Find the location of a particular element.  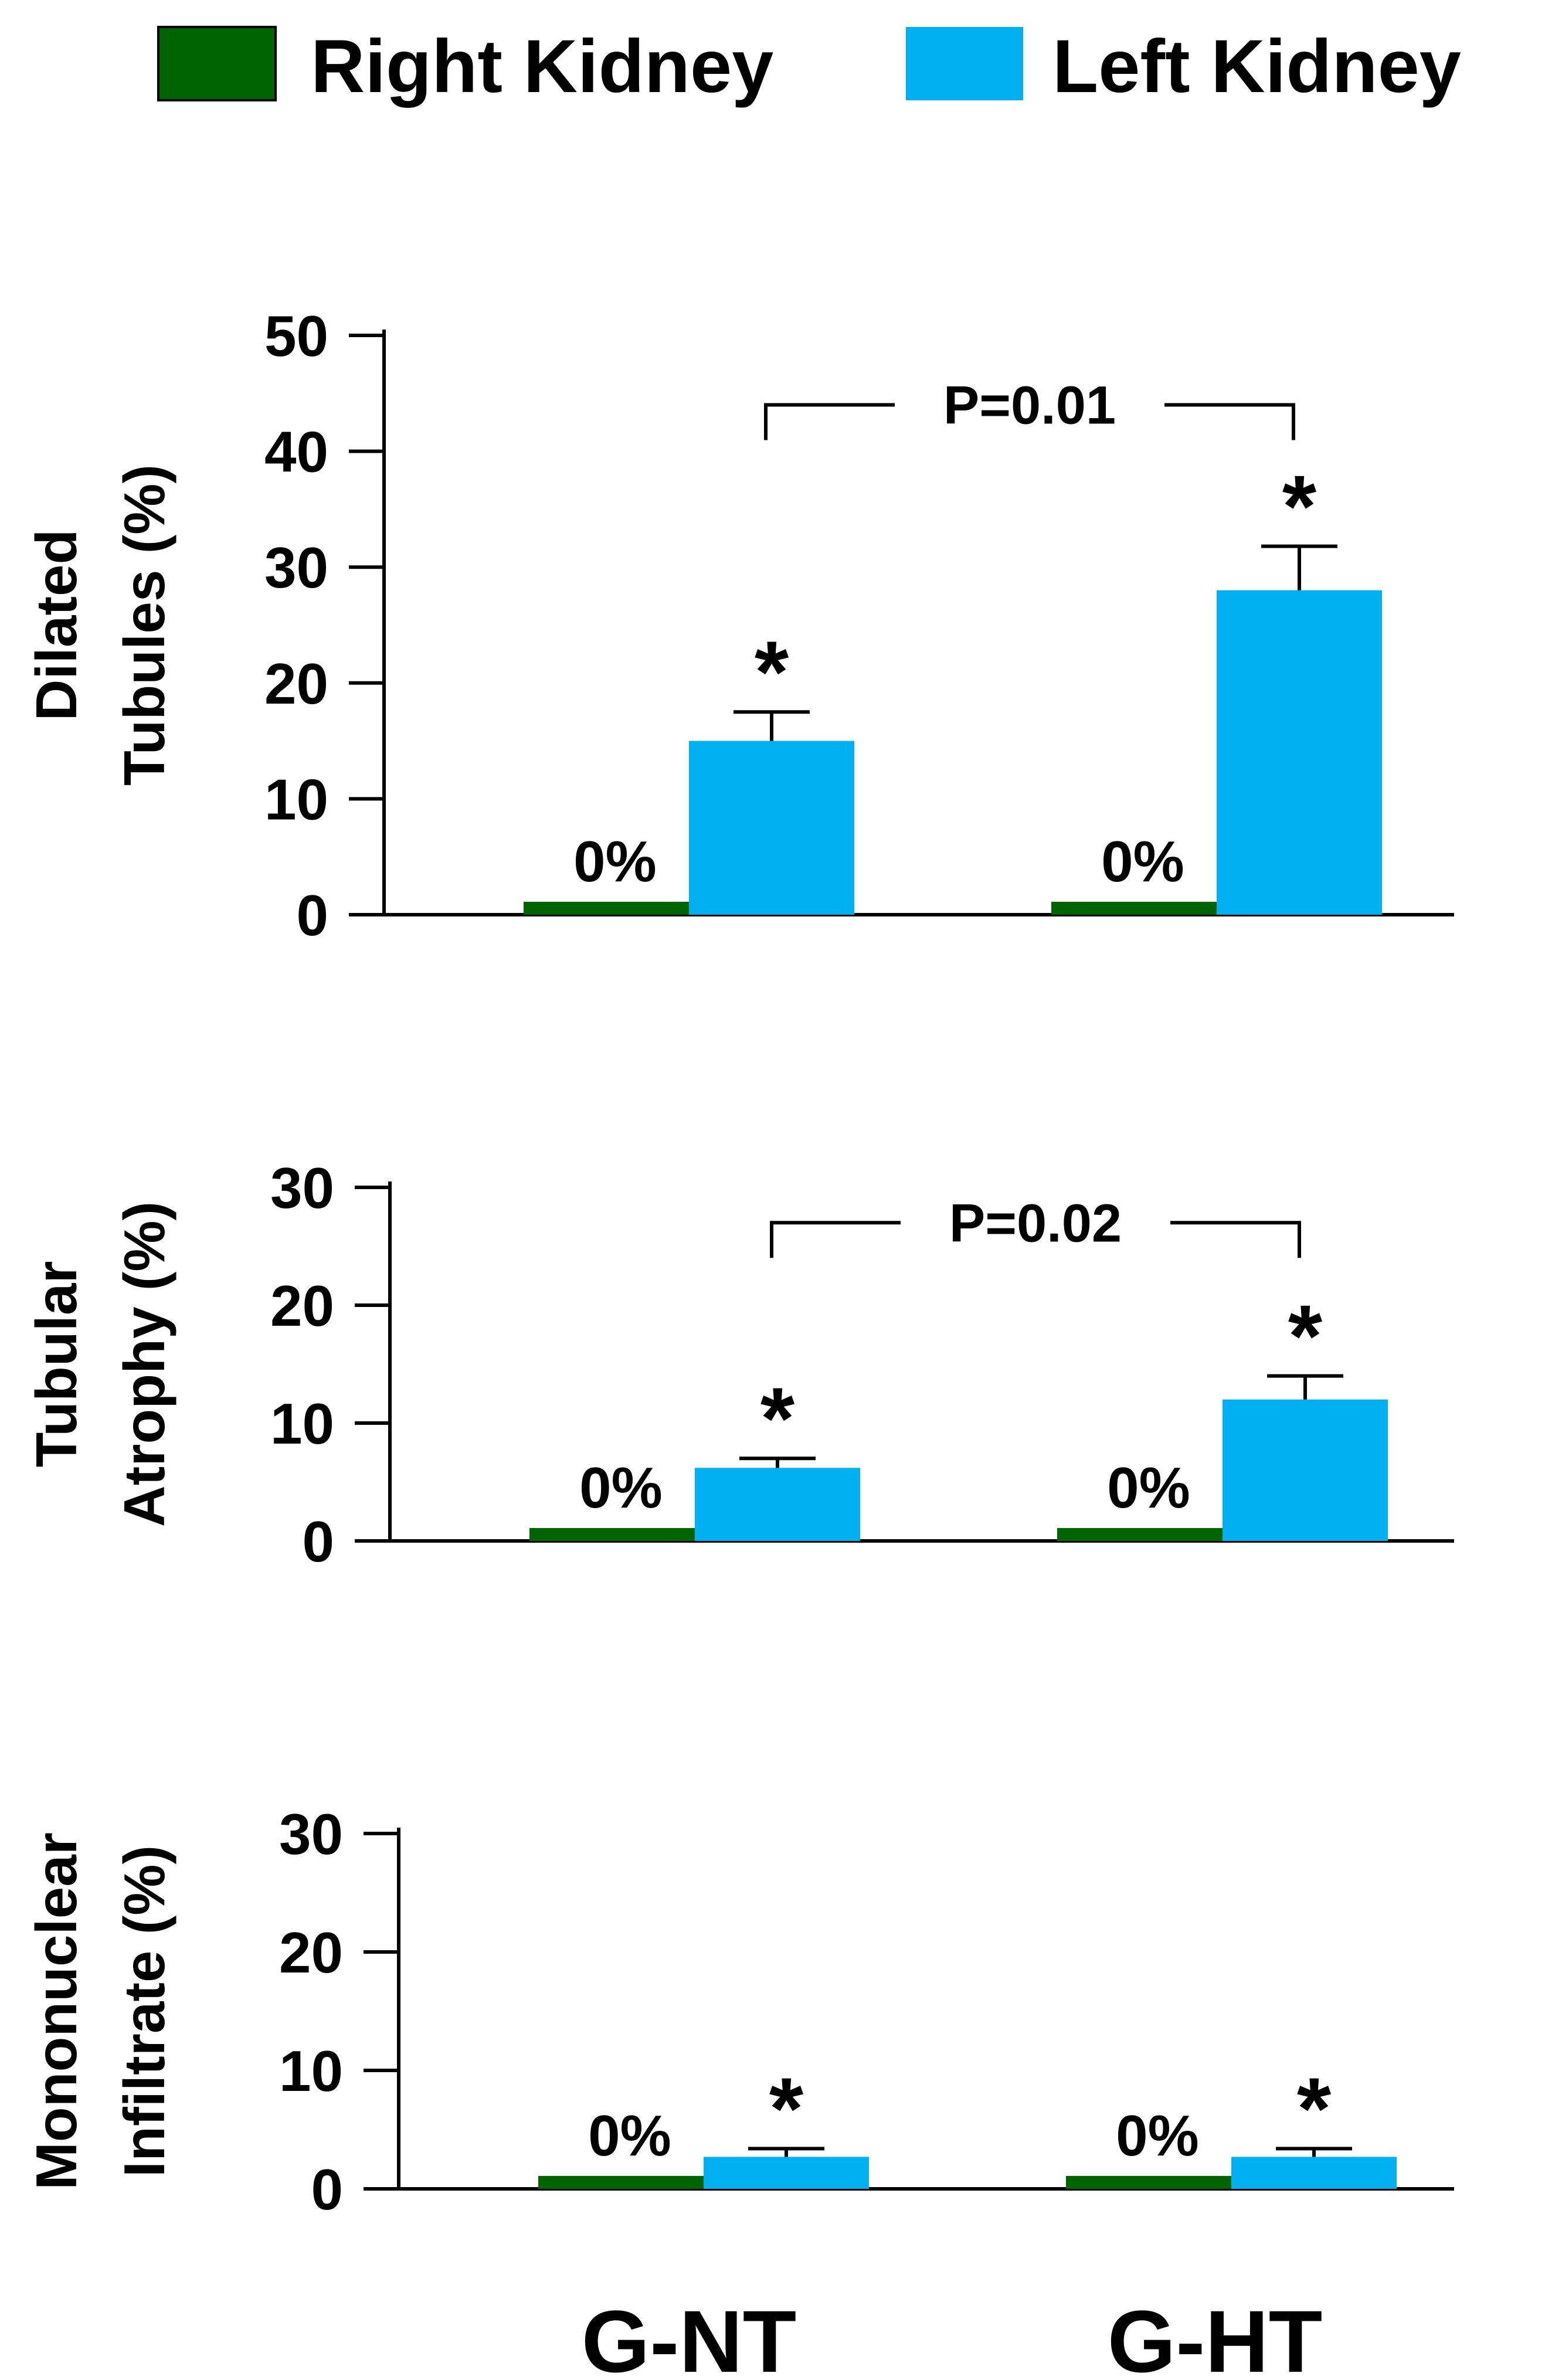

y-axis-title: Mononuclear Infiltrate (%) is located at coordinates (100, 2011).